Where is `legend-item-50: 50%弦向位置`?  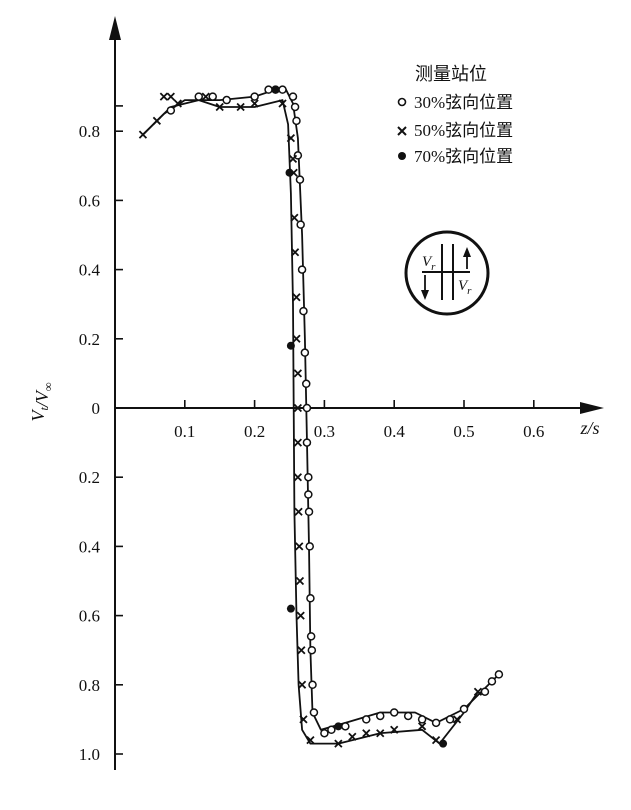 legend-item-50: 50%弦向位置 is located at coordinates (455, 130).